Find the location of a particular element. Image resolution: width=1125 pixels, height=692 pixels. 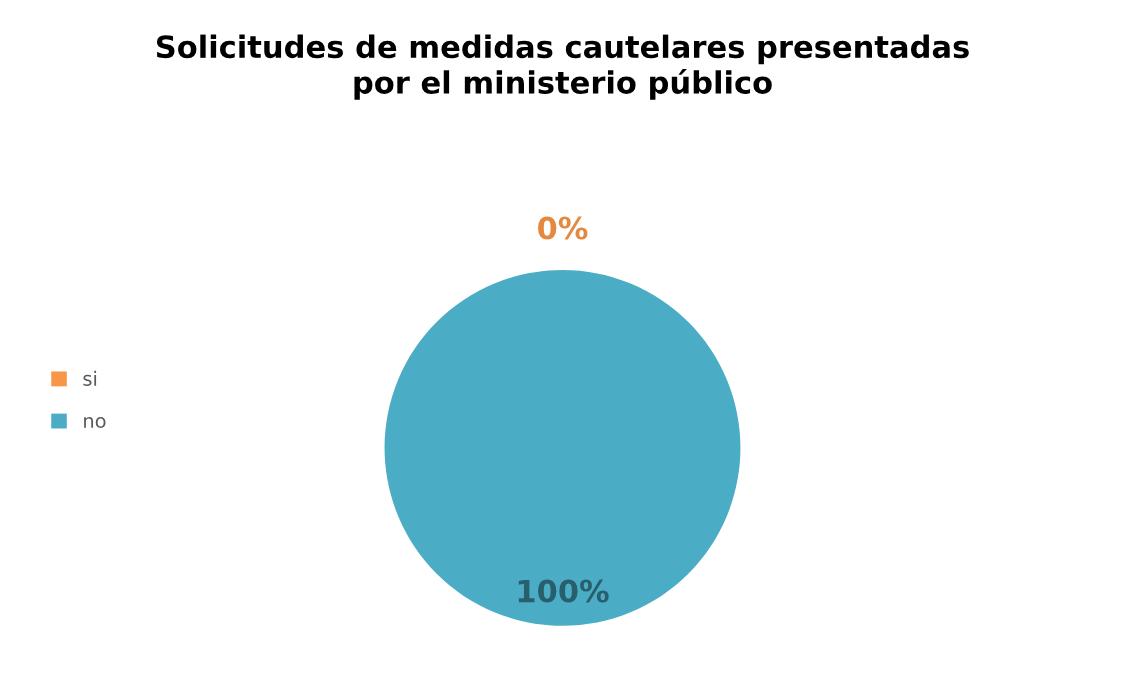

legend-label: si is located at coordinates (90, 378).